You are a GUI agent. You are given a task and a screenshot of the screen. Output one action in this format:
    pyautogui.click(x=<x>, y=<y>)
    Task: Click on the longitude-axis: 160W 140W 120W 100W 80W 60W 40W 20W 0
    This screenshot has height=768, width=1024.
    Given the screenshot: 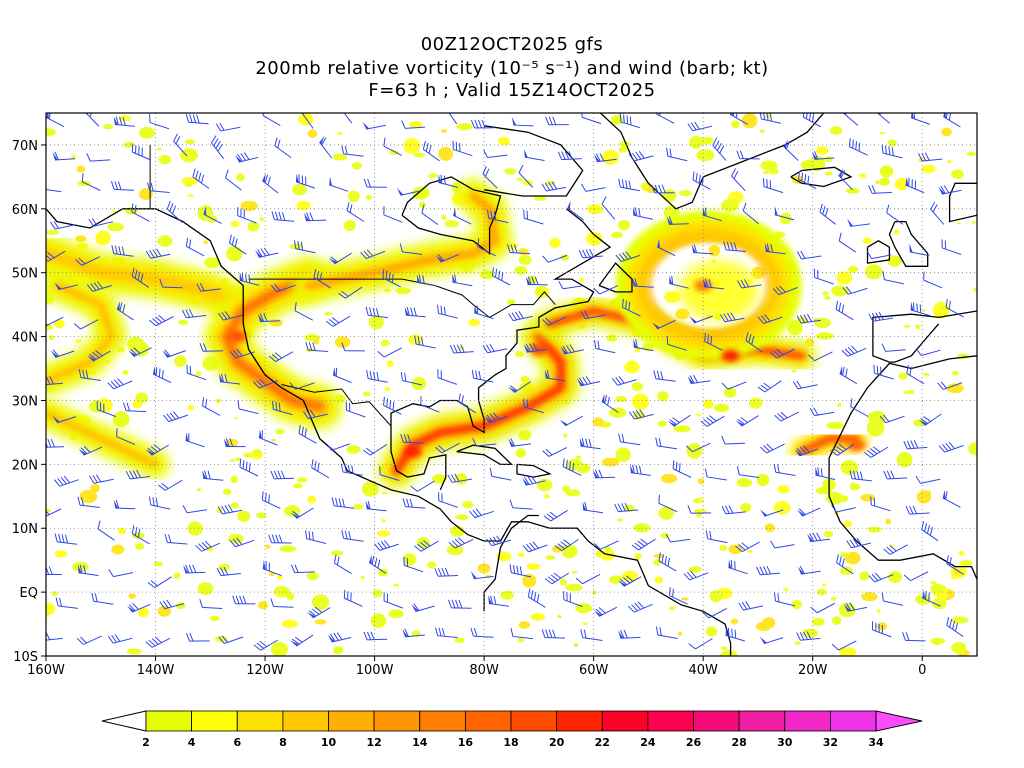 What is the action you would take?
    pyautogui.click(x=476, y=667)
    